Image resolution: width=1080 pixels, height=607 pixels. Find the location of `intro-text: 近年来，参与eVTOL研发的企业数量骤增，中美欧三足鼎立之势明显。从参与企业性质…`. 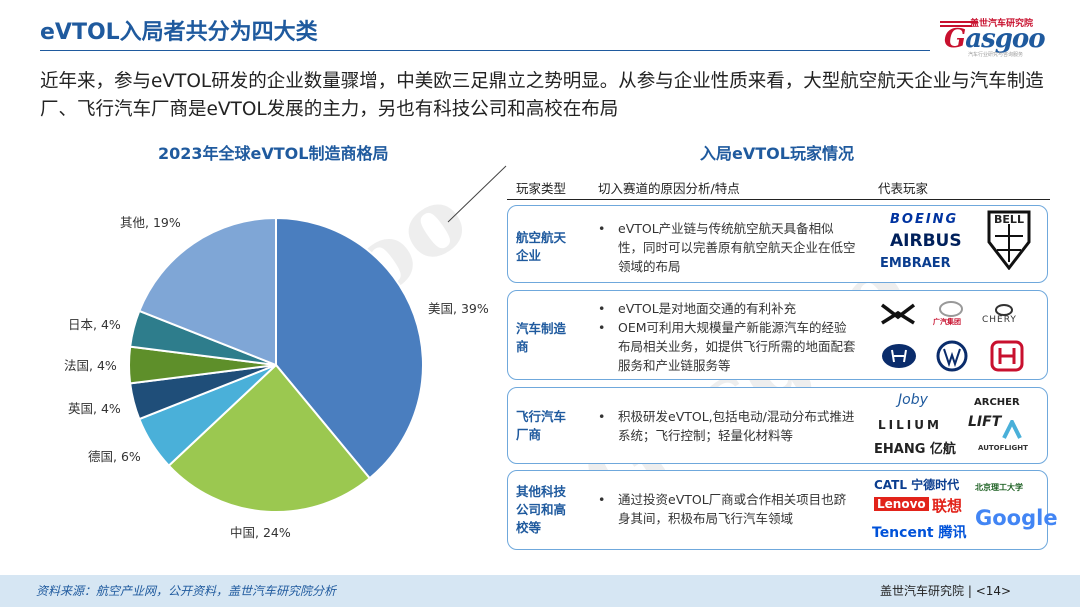

intro-text: 近年来，参与eVTOL研发的企业数量骤增，中美欧三足鼎立之势明显。从参与企业性质… is located at coordinates (542, 95).